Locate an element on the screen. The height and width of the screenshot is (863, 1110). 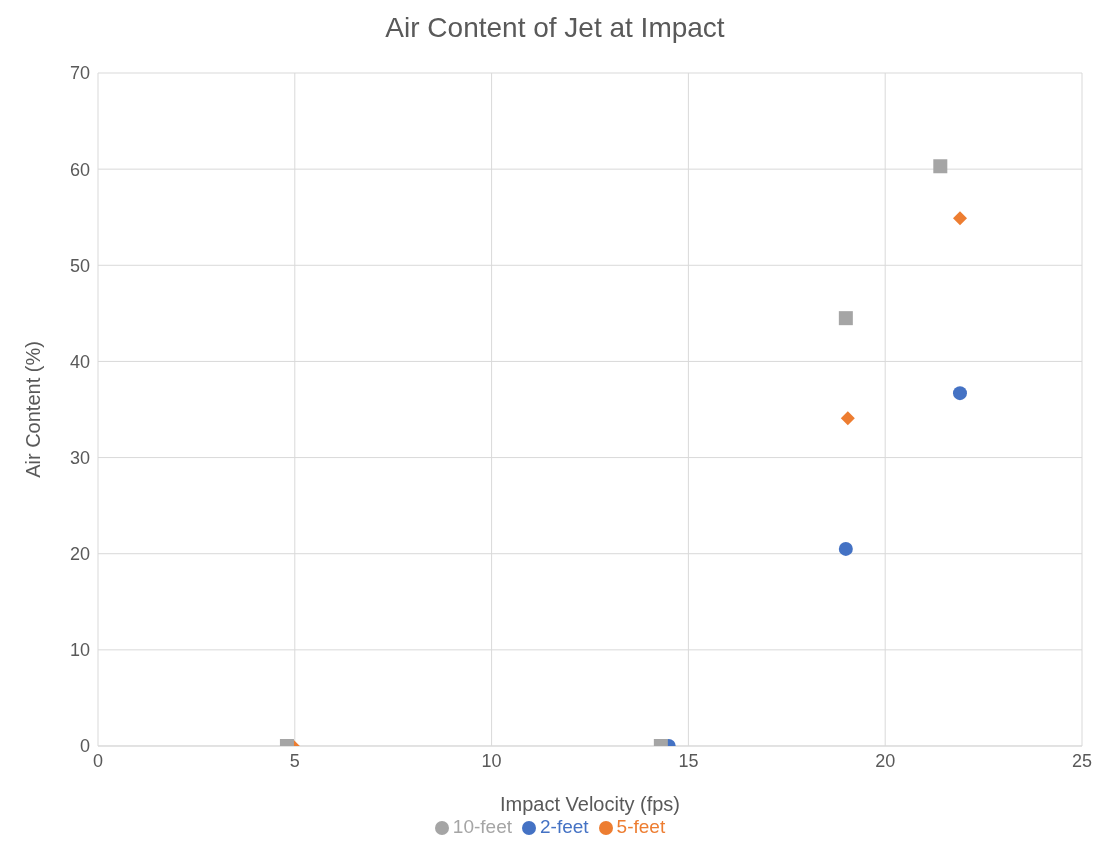
y-tick-label: 10 is located at coordinates (79, 650).